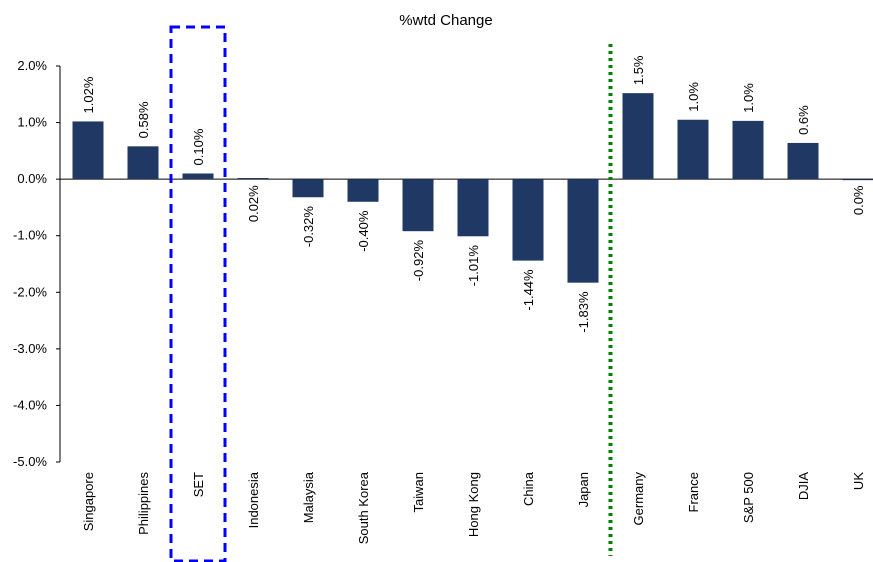 This screenshot has height=562, width=873. Describe the element at coordinates (37, 263) in the screenshot. I see `y-axis: 2.0% 1.0% 0.0% -1.0% -2.0% -3.0% -4.0% -5.0%` at that location.